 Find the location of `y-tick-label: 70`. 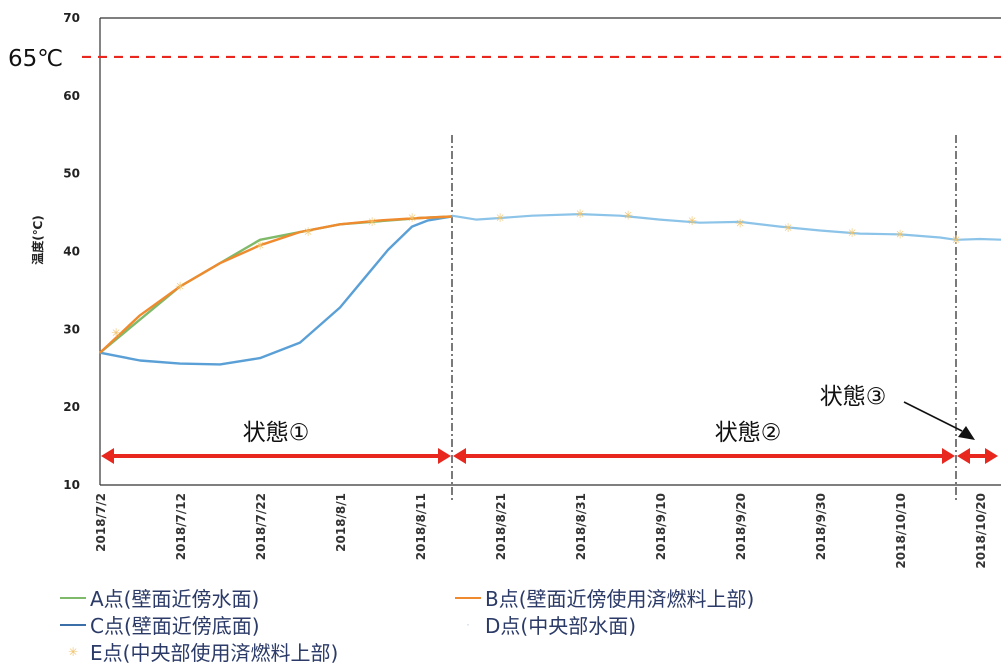

y-tick-label: 70 is located at coordinates (71, 18).